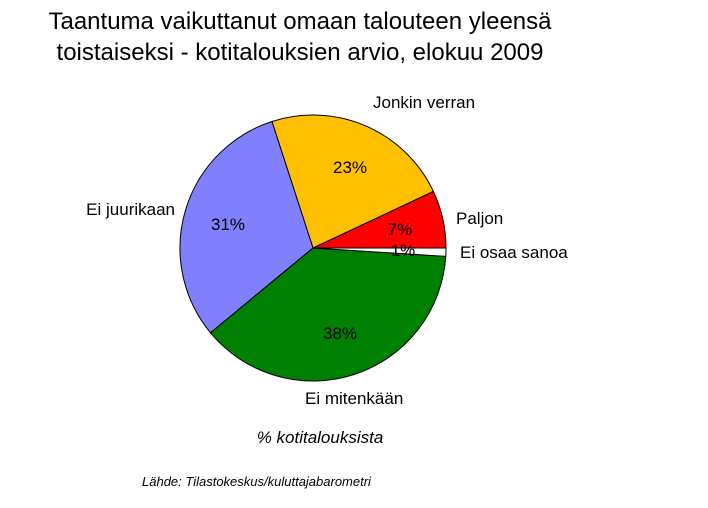  What do you see at coordinates (379, 252) in the screenshot?
I see `pie-slice-ei-osaa-sanoa` at bounding box center [379, 252].